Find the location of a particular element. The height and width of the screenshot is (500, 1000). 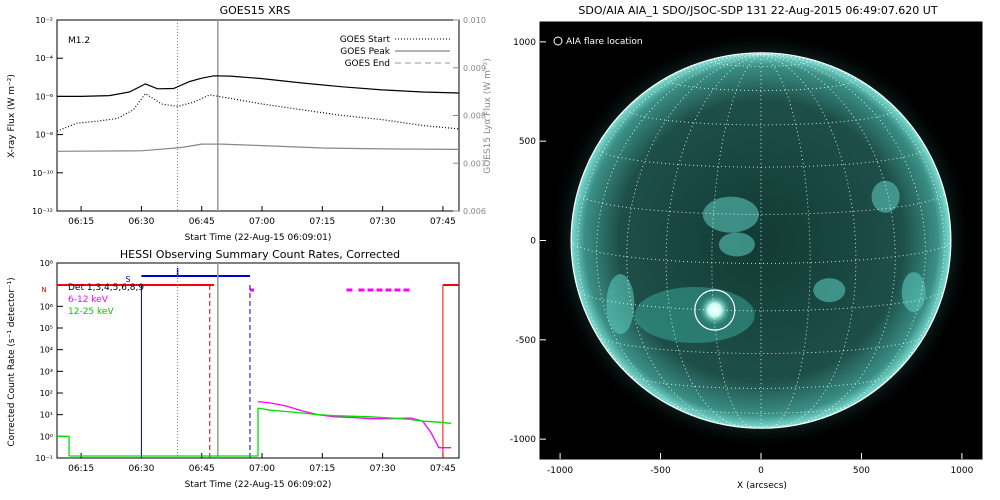

hessi-legend-detectors: Det 1,3,4,5,6,8,9 is located at coordinates (106, 288).